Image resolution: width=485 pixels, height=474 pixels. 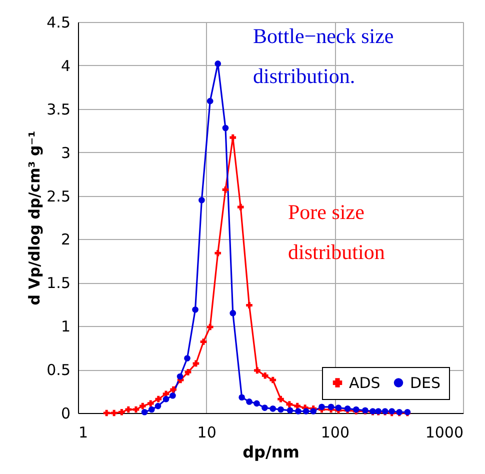 What do you see at coordinates (444, 433) in the screenshot?
I see `x-tick-label: 1000` at bounding box center [444, 433].